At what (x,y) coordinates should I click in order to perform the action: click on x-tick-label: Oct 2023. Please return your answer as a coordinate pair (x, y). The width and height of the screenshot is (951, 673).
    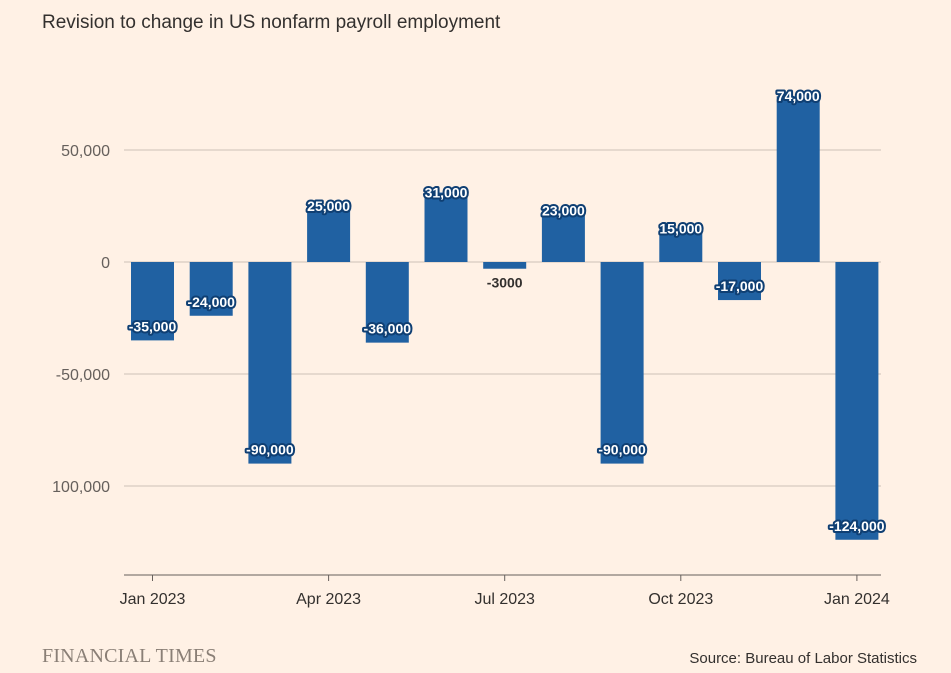
    Looking at the image, I should click on (680, 599).